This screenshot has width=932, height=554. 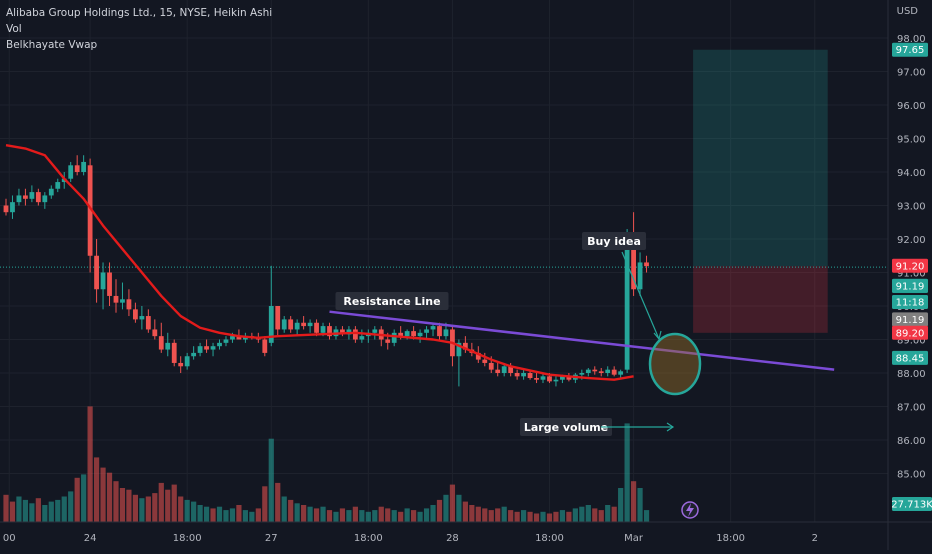 I want to click on vwap-indicator-label: Belkhayate Vwap, so click(x=52, y=45).